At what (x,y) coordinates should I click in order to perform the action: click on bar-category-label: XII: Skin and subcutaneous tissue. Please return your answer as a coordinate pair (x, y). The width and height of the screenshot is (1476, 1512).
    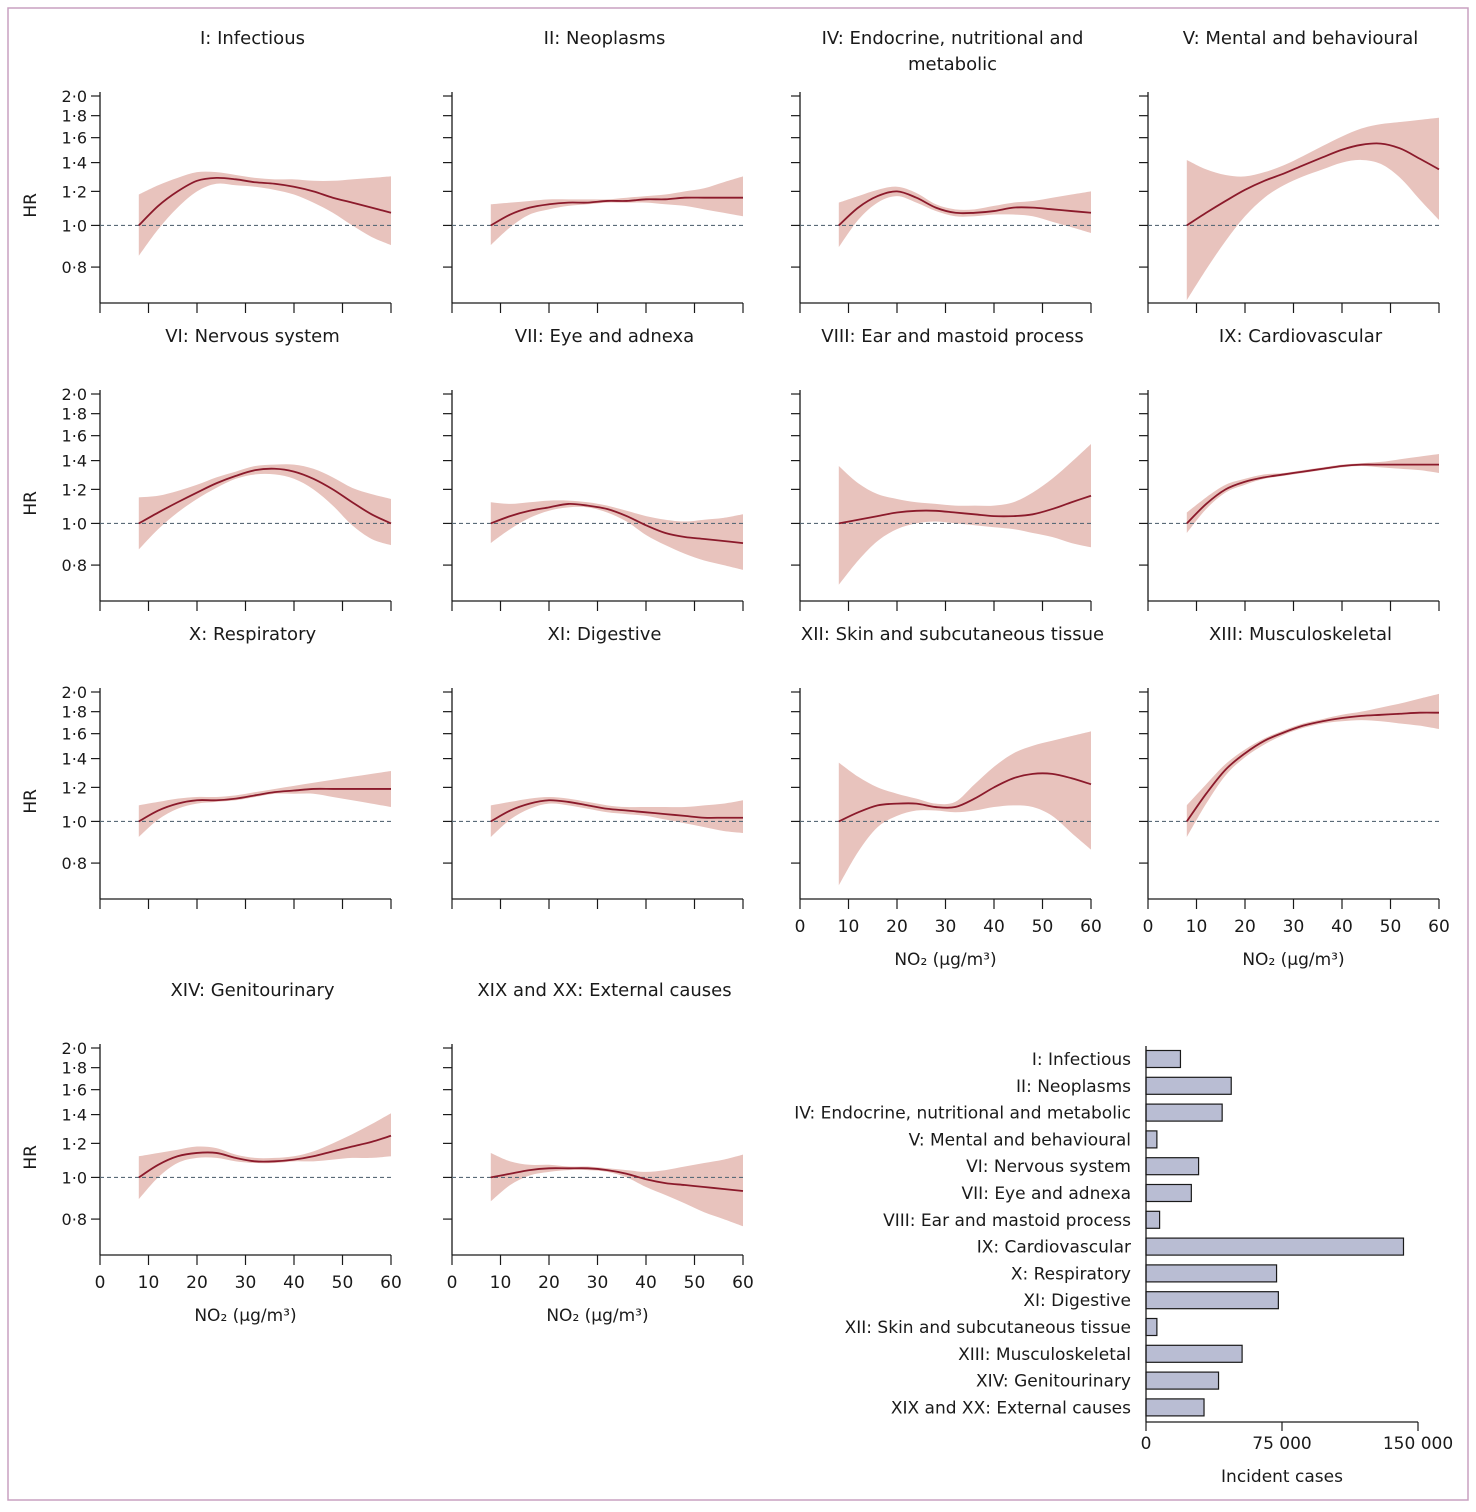
    Looking at the image, I should click on (988, 1328).